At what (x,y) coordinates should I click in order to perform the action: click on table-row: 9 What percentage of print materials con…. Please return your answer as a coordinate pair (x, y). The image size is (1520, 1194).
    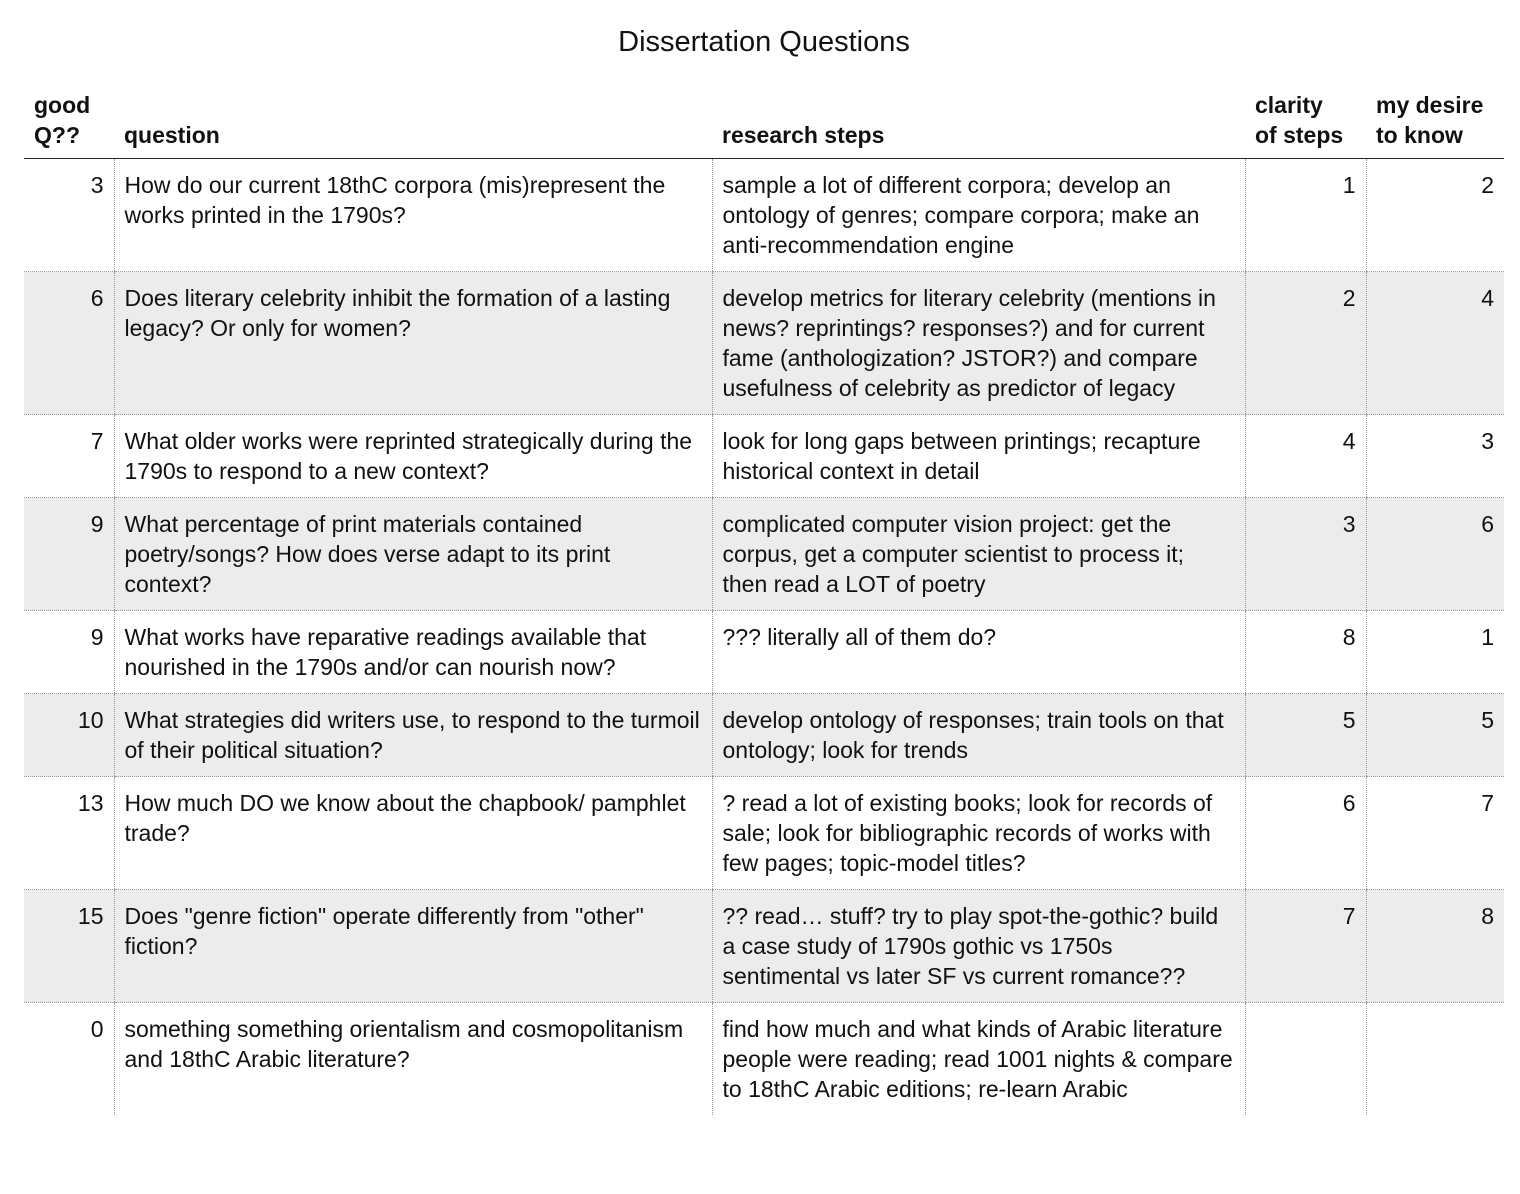
    Looking at the image, I should click on (764, 554).